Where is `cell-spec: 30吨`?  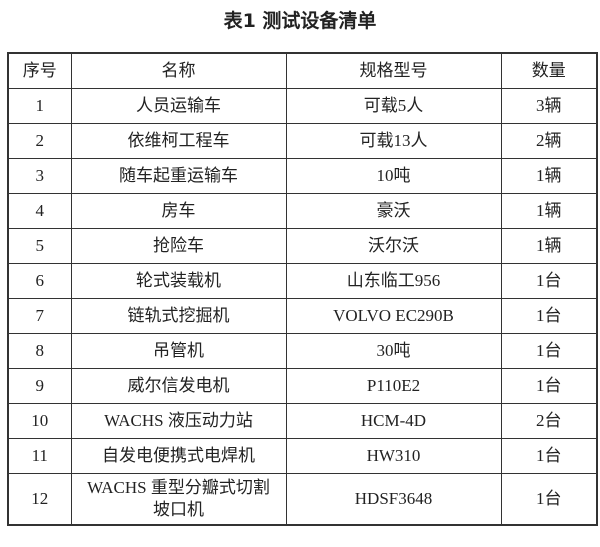
cell-spec: 30吨 is located at coordinates (393, 351).